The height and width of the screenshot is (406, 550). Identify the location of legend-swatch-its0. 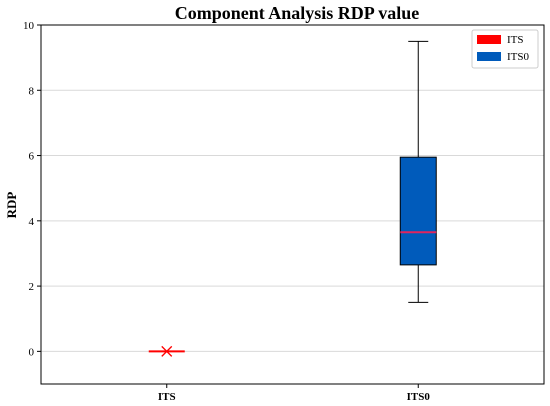
(489, 56).